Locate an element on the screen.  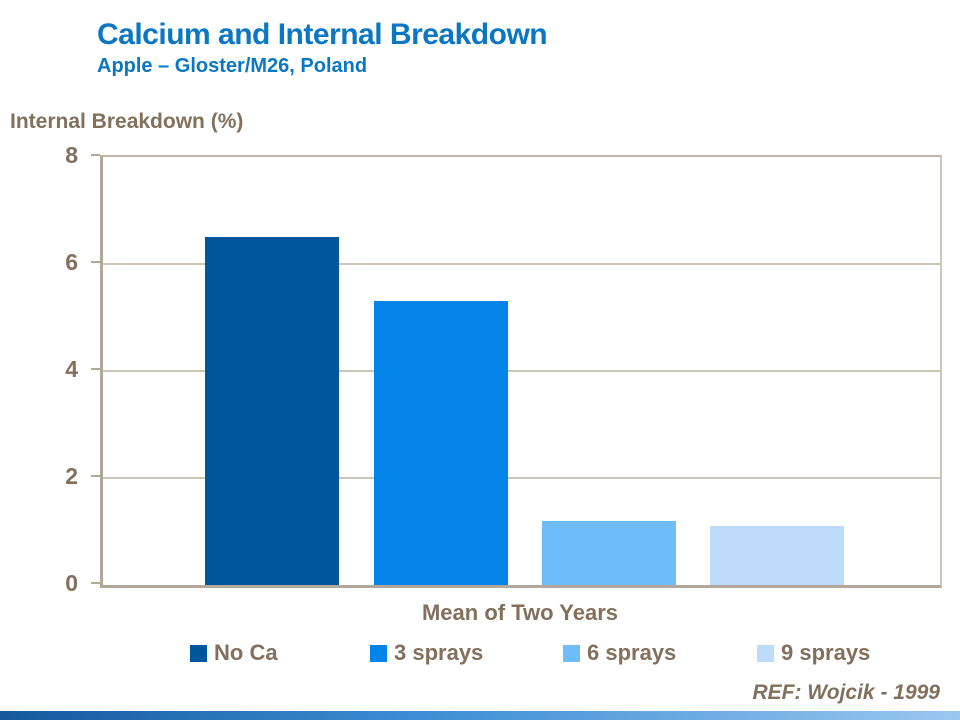
y-axis-title: Internal Breakdown (%) is located at coordinates (127, 121).